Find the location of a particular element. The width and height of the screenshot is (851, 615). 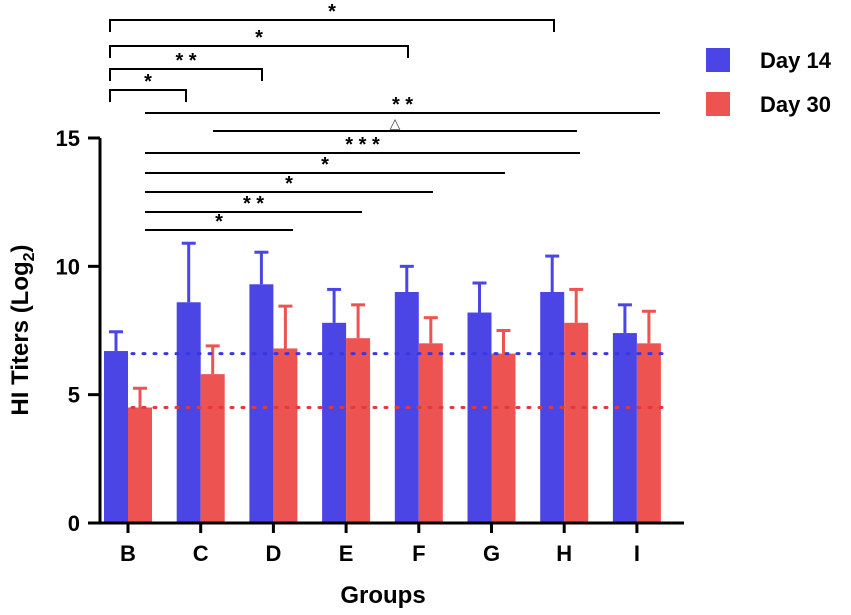

bar-day-14-e is located at coordinates (334, 422).